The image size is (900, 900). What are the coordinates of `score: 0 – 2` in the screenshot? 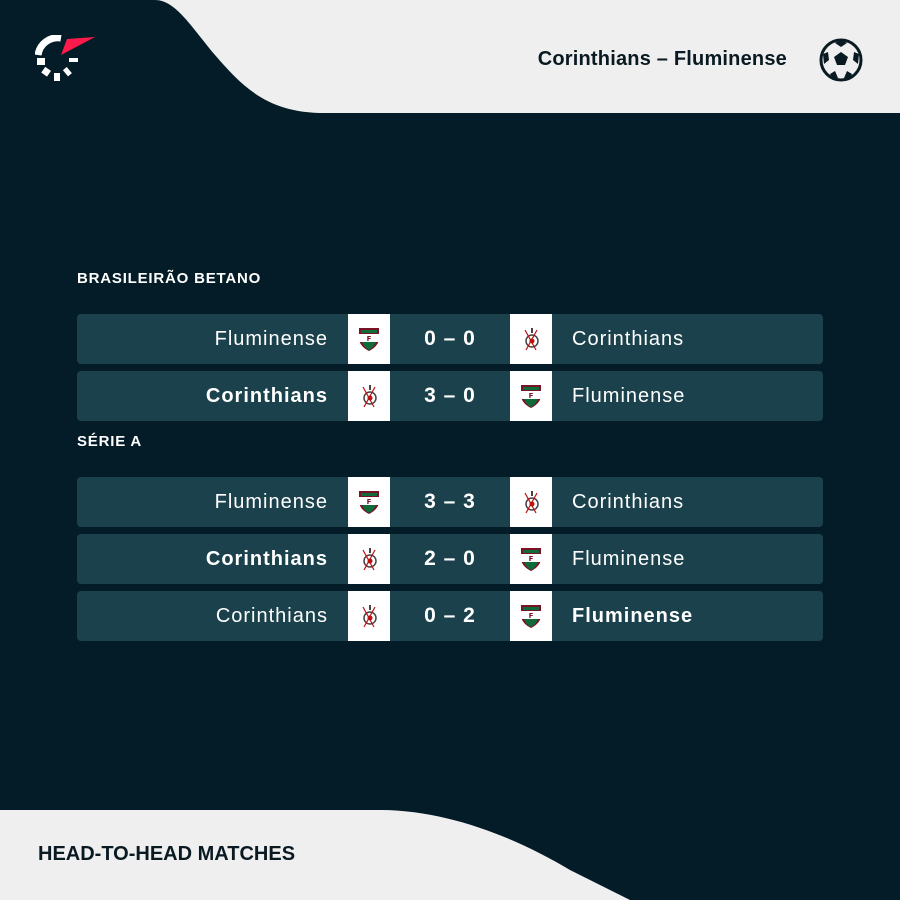 It's located at (450, 615).